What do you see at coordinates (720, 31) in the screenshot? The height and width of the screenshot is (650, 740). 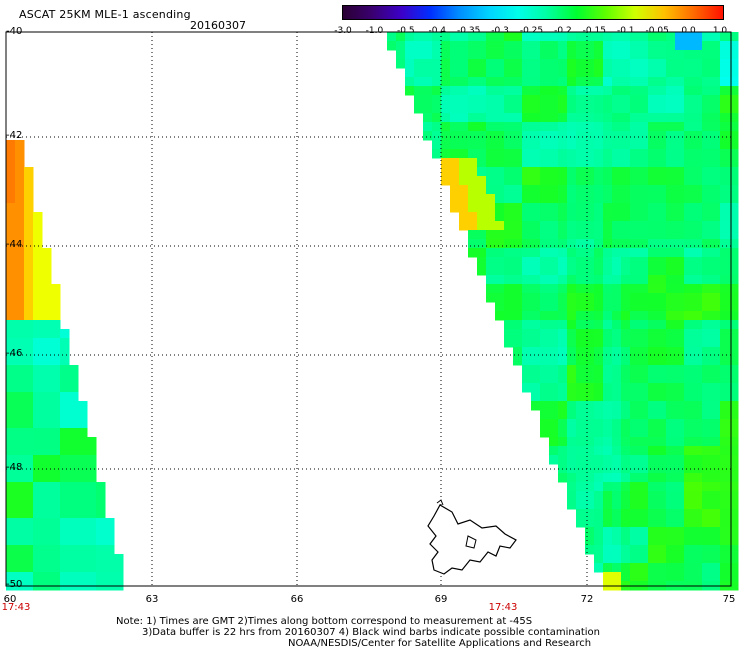 I see `colorbar-label: 1.0` at bounding box center [720, 31].